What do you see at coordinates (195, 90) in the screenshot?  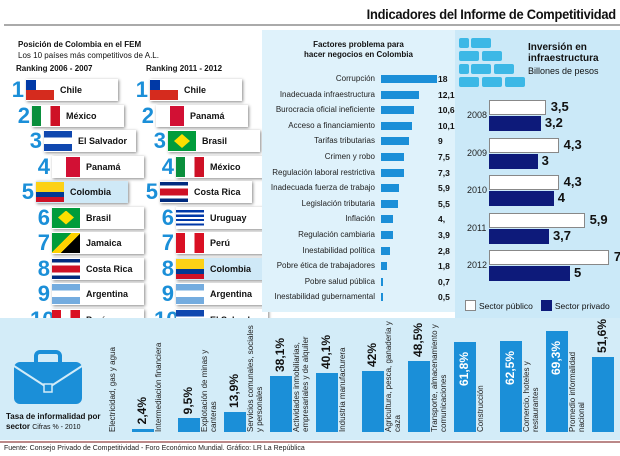 I see `country-name: Chile` at bounding box center [195, 90].